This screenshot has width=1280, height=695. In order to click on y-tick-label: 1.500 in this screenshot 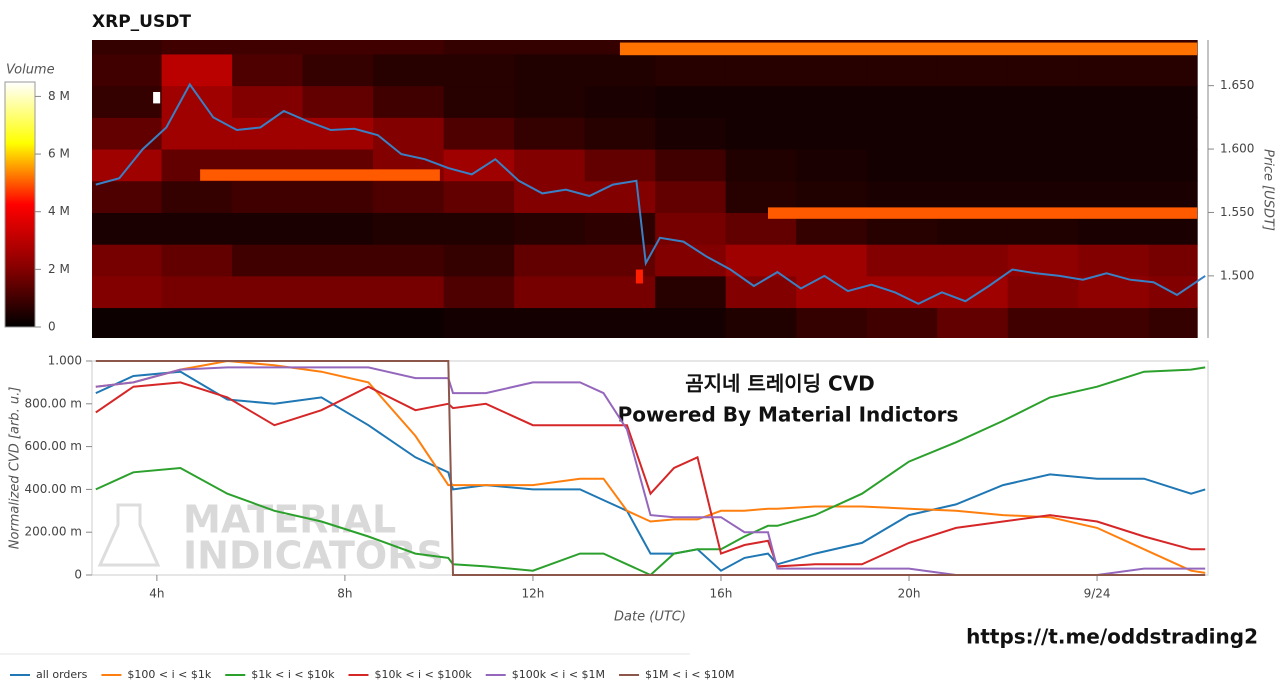, I will do `click(1237, 275)`.